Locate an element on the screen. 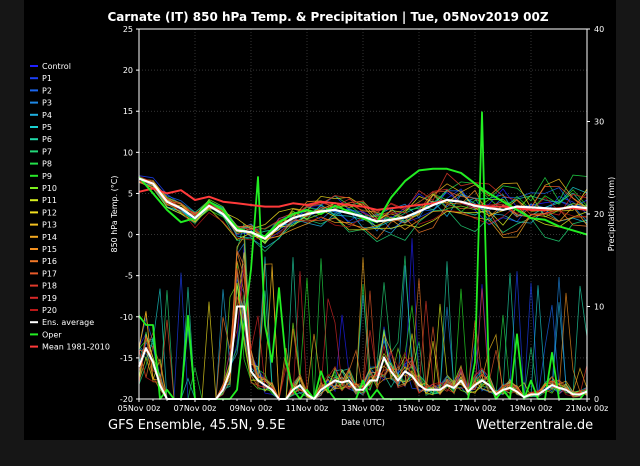 Image resolution: width=640 pixels, height=466 pixels. legend-label: P9 is located at coordinates (47, 176).